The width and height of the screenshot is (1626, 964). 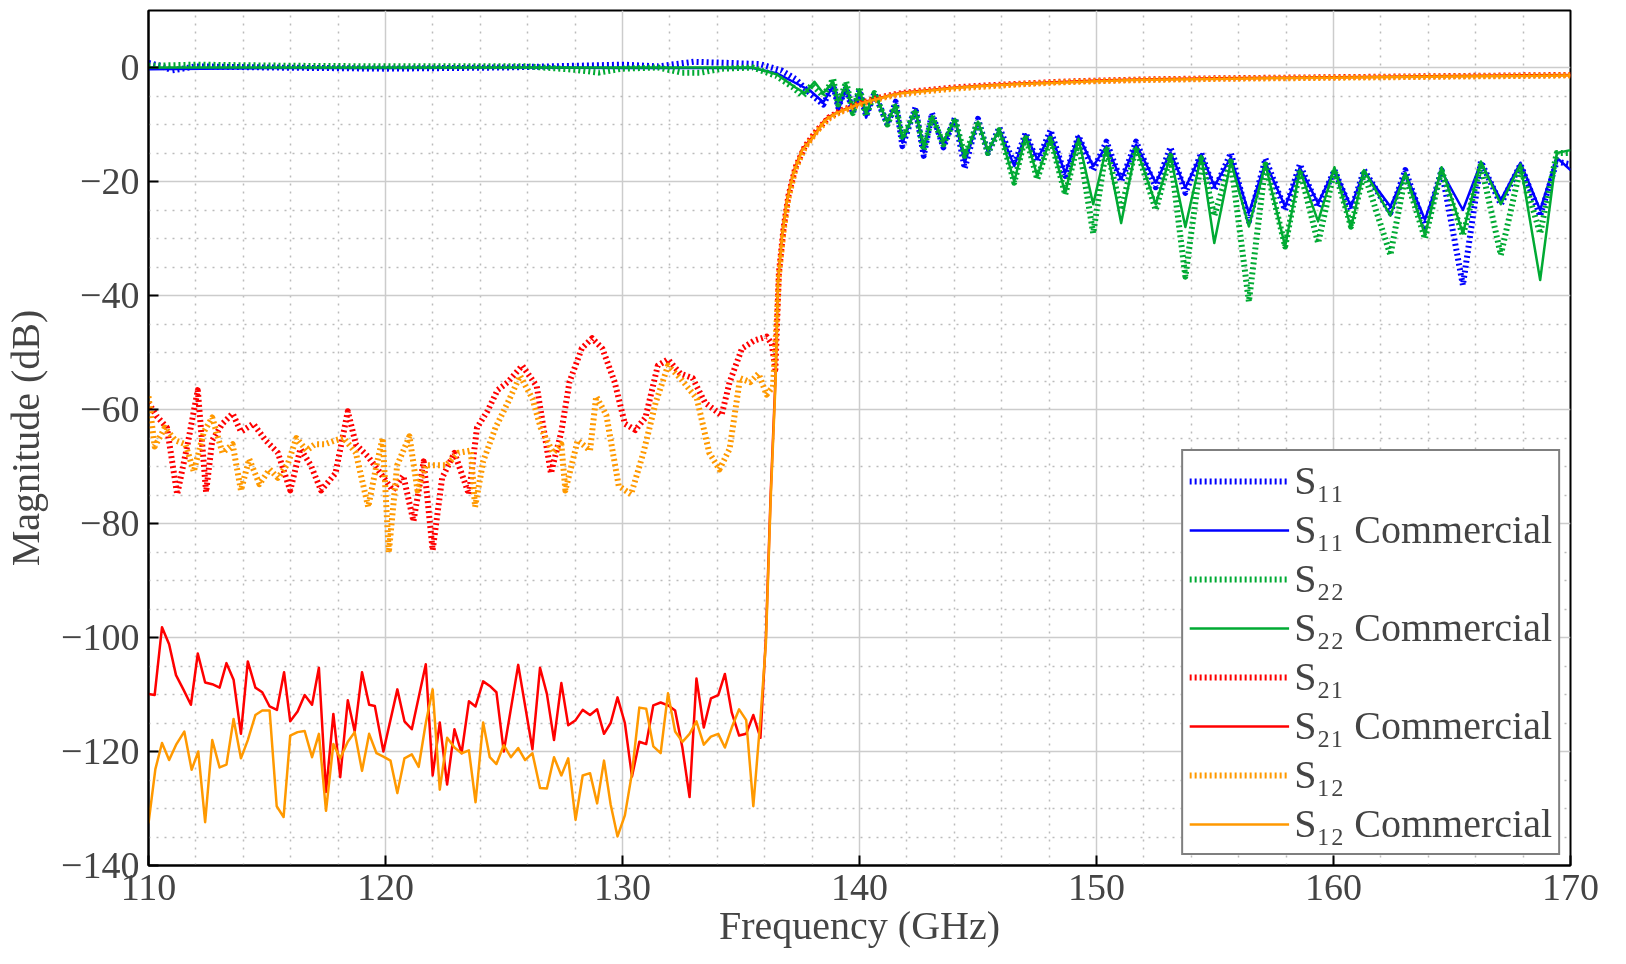 What do you see at coordinates (1319, 676) in the screenshot?
I see `legend-label: S₂₁` at bounding box center [1319, 676].